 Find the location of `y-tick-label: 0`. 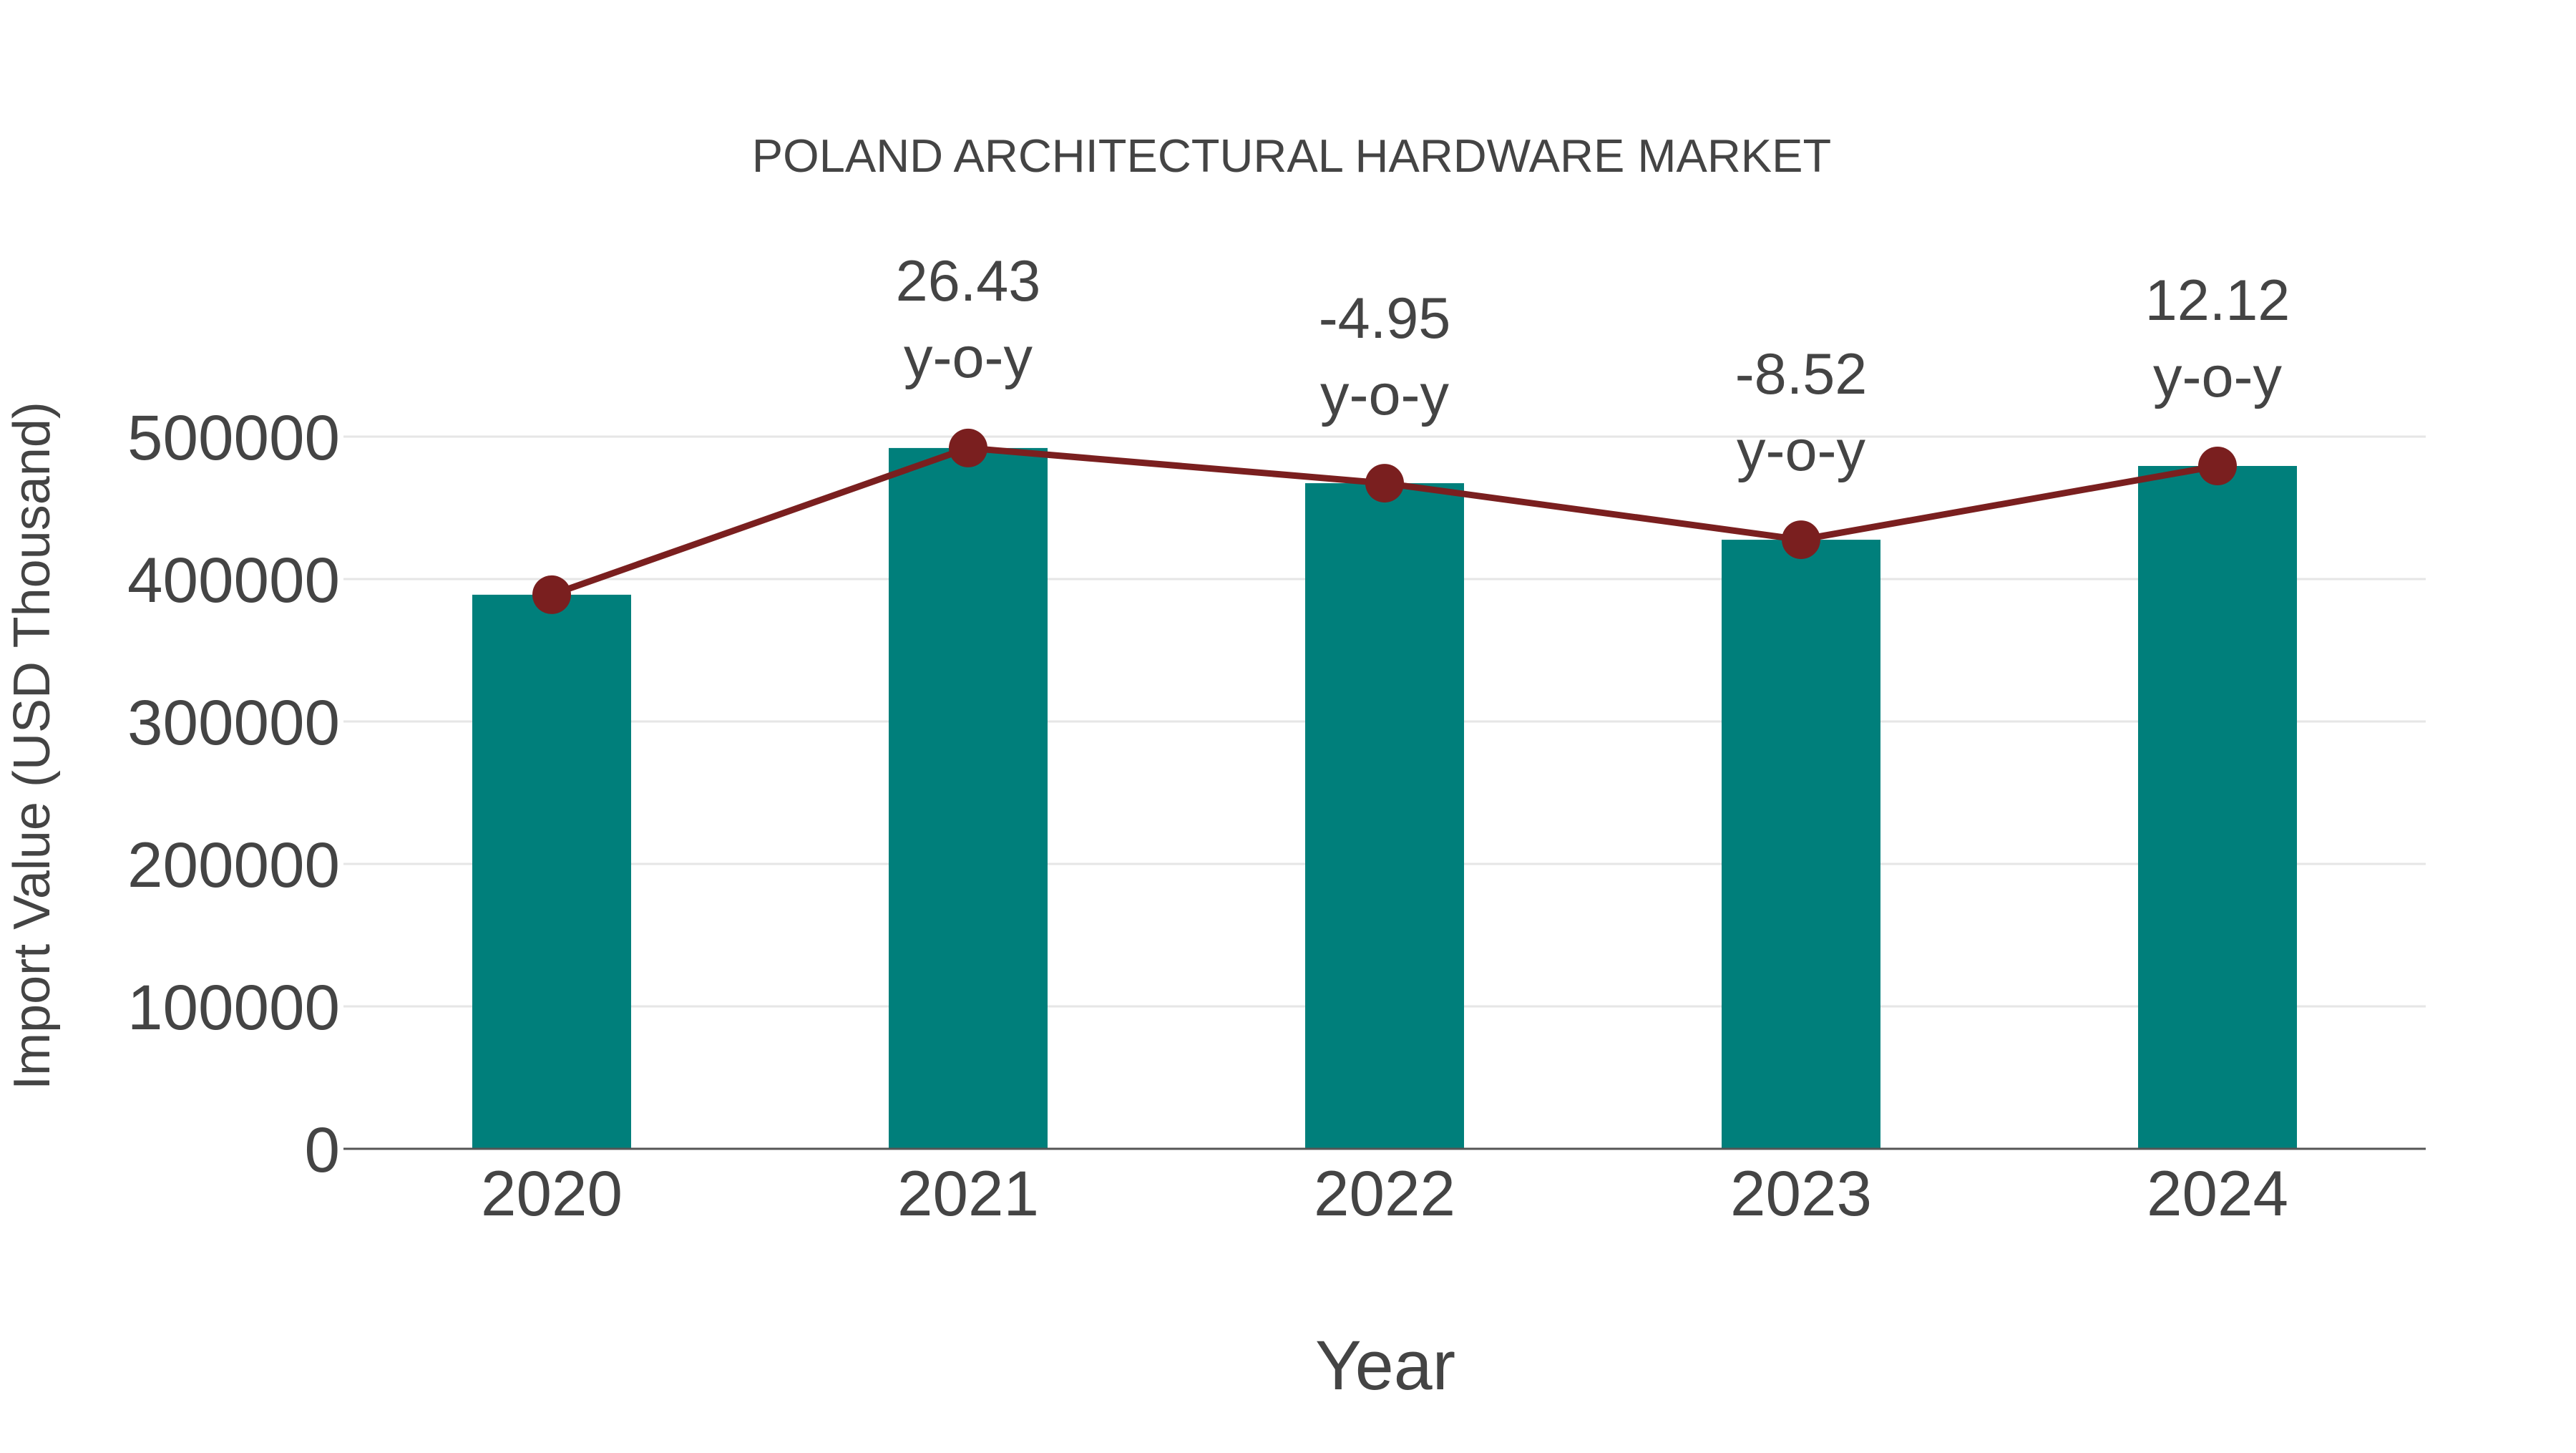

y-tick-label: 0 is located at coordinates (323, 1149).